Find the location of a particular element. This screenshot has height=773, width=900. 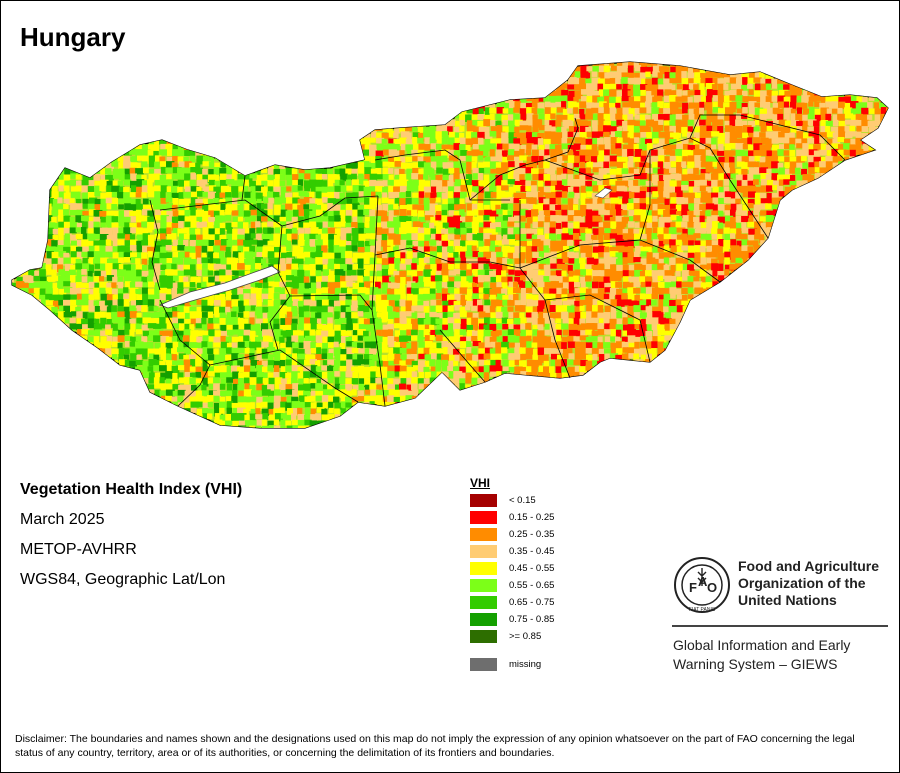

legend-item: 0.65 - 0.75 is located at coordinates (512, 602).